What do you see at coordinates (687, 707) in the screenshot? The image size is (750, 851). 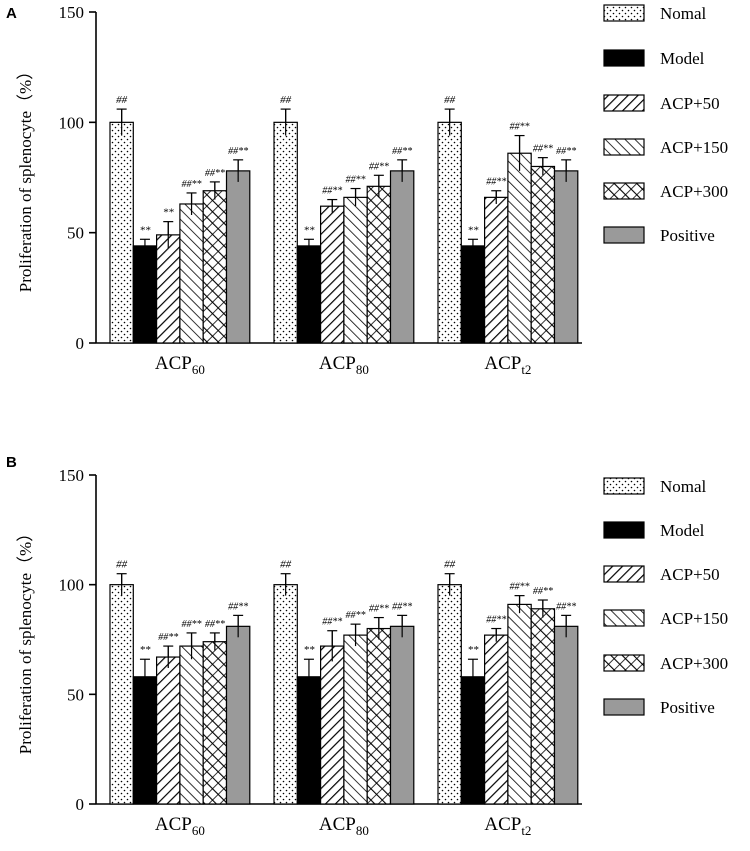 I see `legend-label: Positive` at bounding box center [687, 707].